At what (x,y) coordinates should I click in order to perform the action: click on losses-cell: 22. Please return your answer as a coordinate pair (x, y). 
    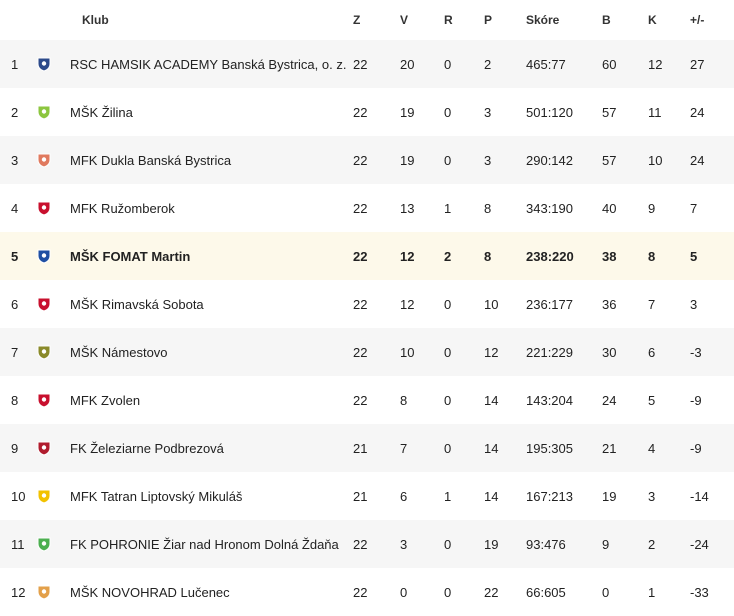
    Looking at the image, I should click on (491, 592).